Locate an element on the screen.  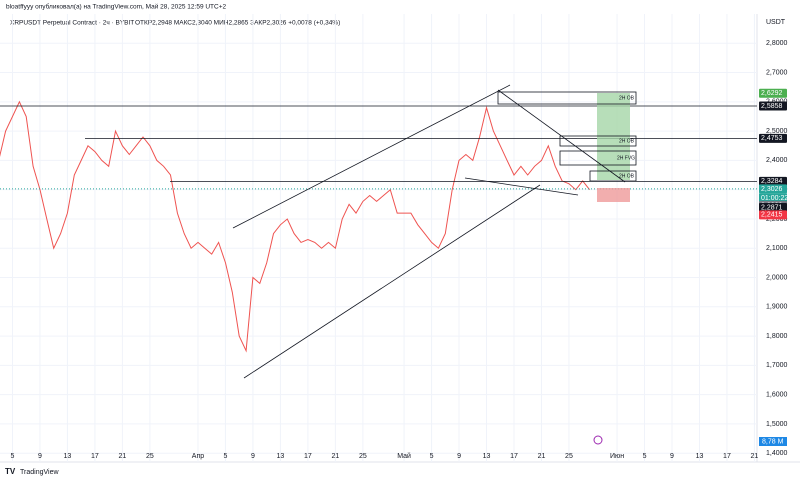
y-tick-label: 1,9000 is located at coordinates (777, 307).